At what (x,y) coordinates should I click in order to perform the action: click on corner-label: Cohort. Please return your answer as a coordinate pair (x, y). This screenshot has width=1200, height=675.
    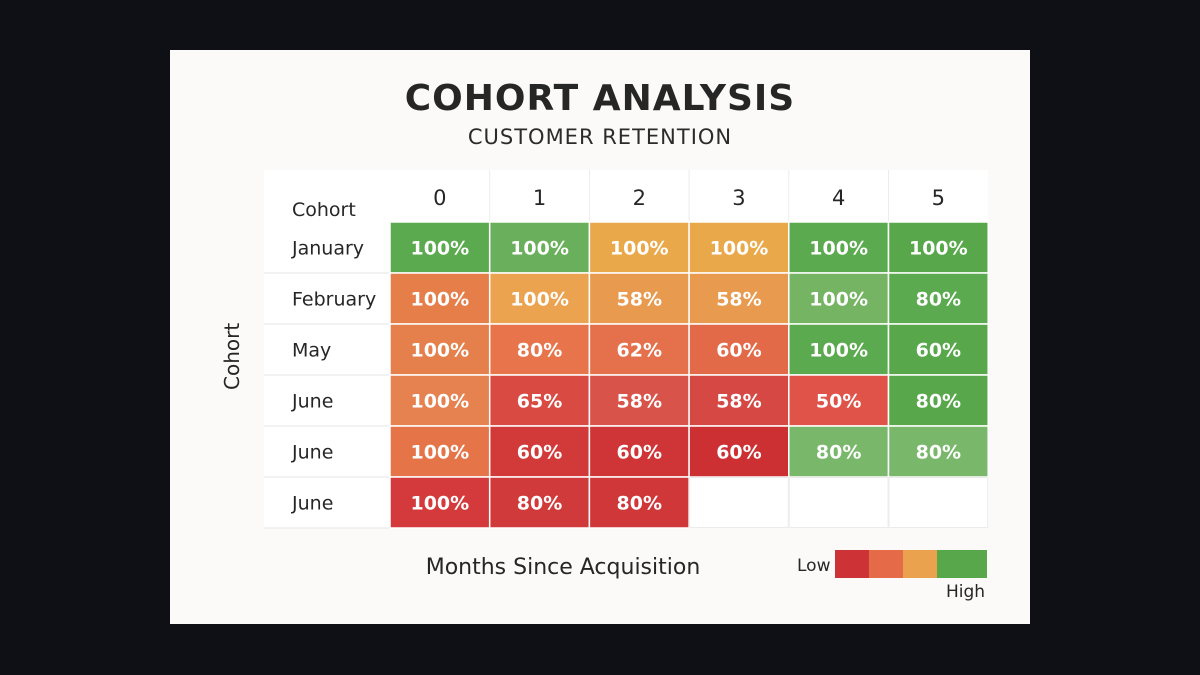
    Looking at the image, I should click on (324, 210).